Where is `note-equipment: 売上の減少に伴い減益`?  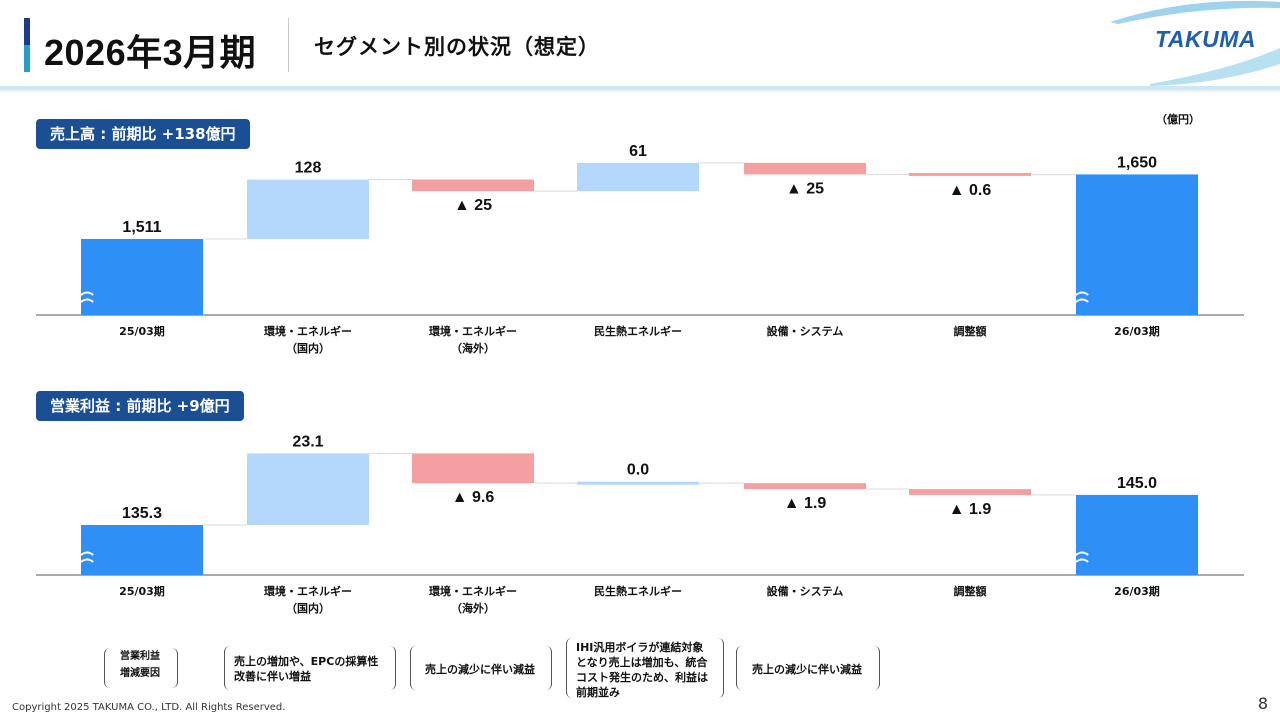 note-equipment: 売上の減少に伴い減益 is located at coordinates (807, 669).